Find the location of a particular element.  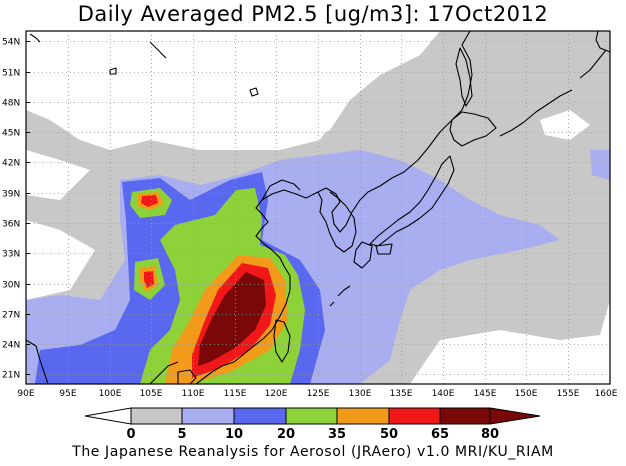

field-band-65-80-north is located at coordinates (149, 201).